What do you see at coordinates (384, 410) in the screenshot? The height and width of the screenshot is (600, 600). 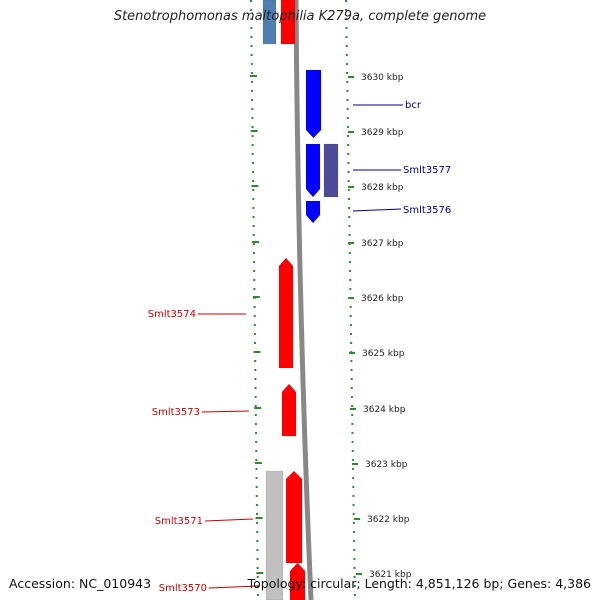 I see `scale-tick-label: 3624 kbp` at bounding box center [384, 410].